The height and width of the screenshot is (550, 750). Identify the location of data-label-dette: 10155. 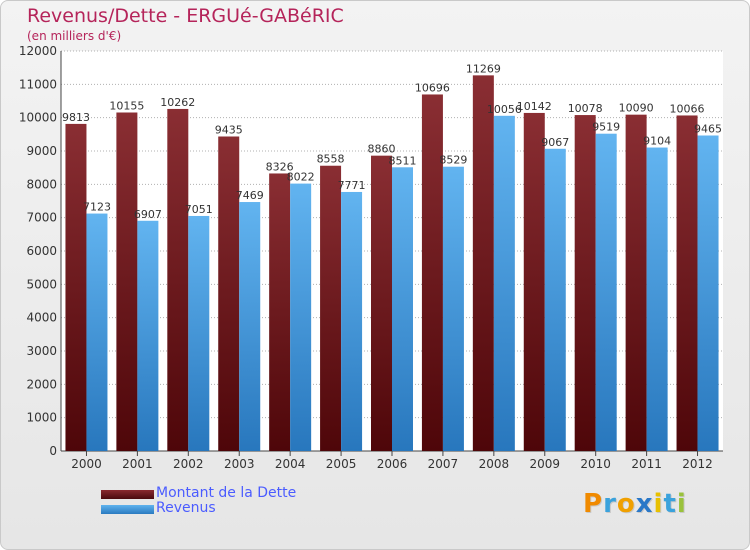
(126, 106).